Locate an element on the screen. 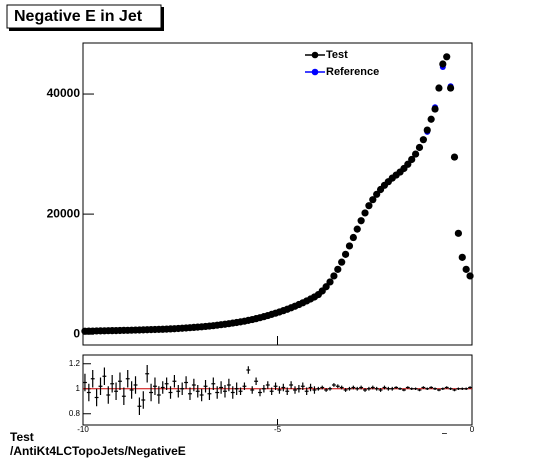  y-tick-label: 1.2 is located at coordinates (75, 363).